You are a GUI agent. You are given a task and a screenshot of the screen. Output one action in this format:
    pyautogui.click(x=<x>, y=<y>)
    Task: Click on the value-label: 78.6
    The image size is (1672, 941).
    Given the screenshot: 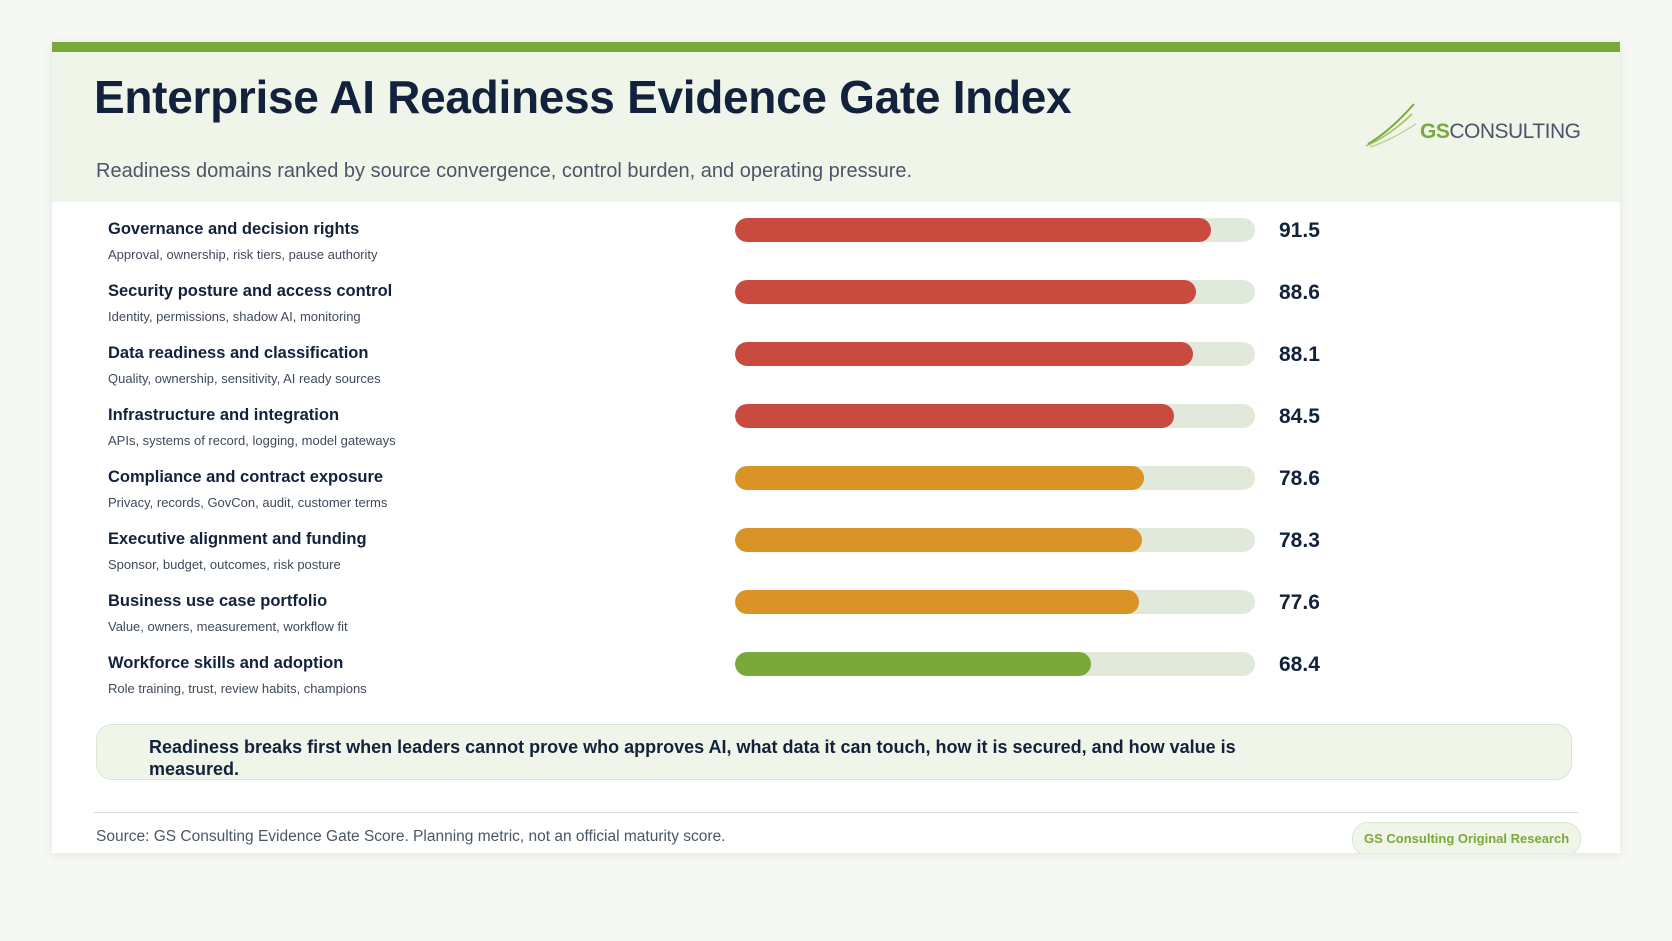 What is the action you would take?
    pyautogui.click(x=1299, y=478)
    